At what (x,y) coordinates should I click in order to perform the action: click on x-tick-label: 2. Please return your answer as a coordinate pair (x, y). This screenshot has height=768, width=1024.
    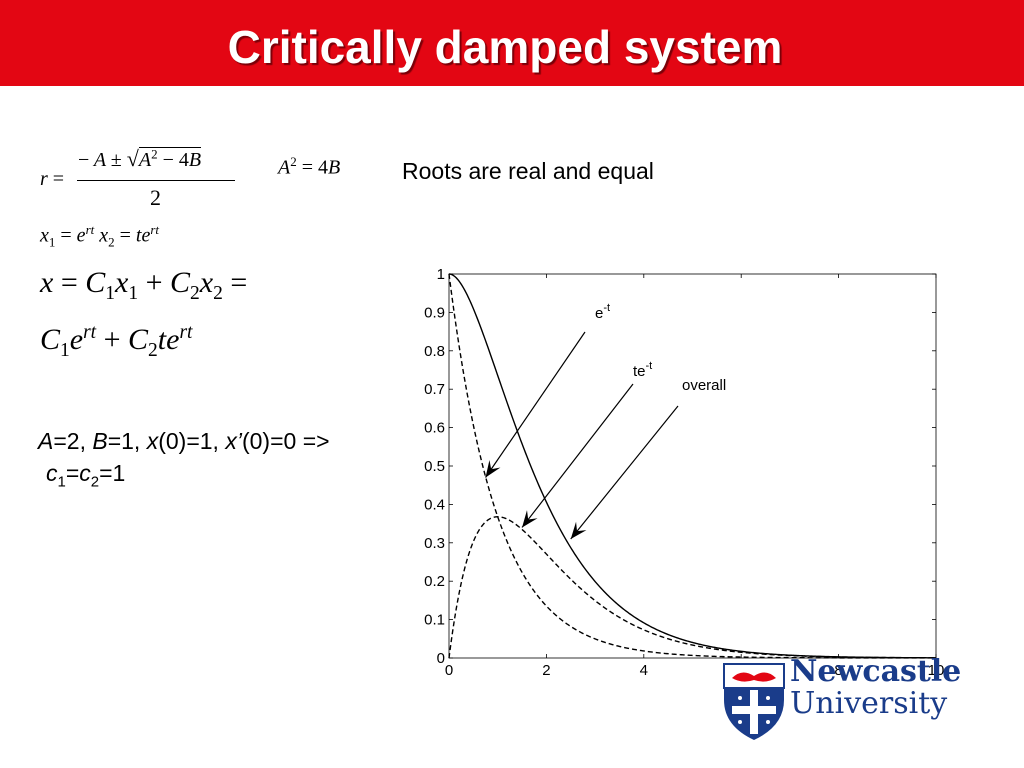
    Looking at the image, I should click on (546, 670).